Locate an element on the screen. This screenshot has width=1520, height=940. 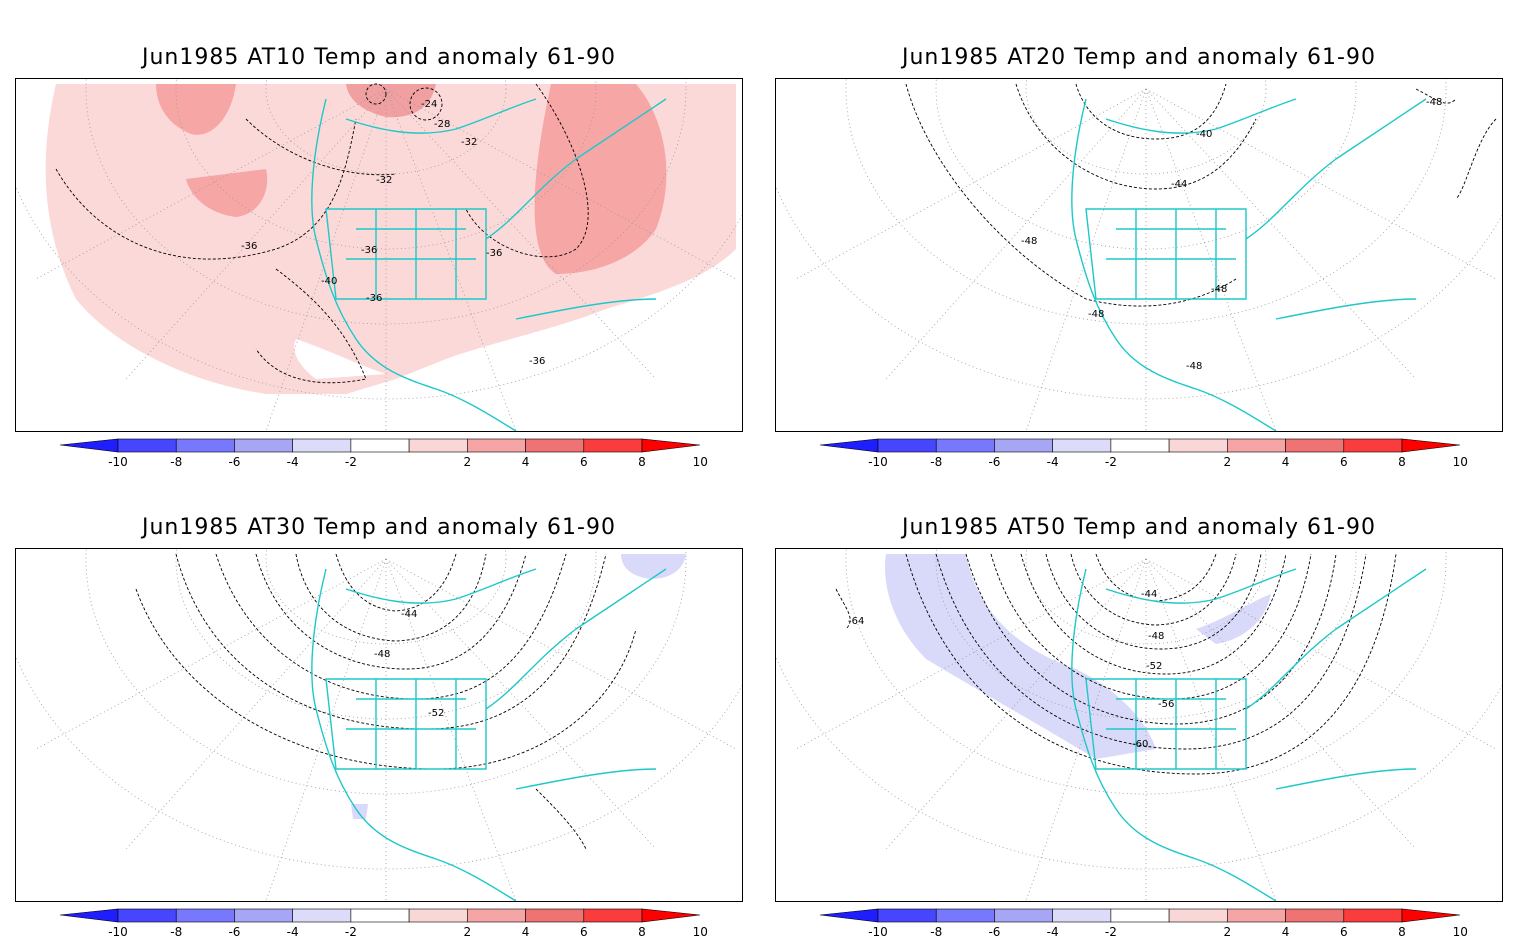
colorbar-at20: -10 -8 -6 -4 -2 2 4 6 8 10 is located at coordinates (1149, 454).